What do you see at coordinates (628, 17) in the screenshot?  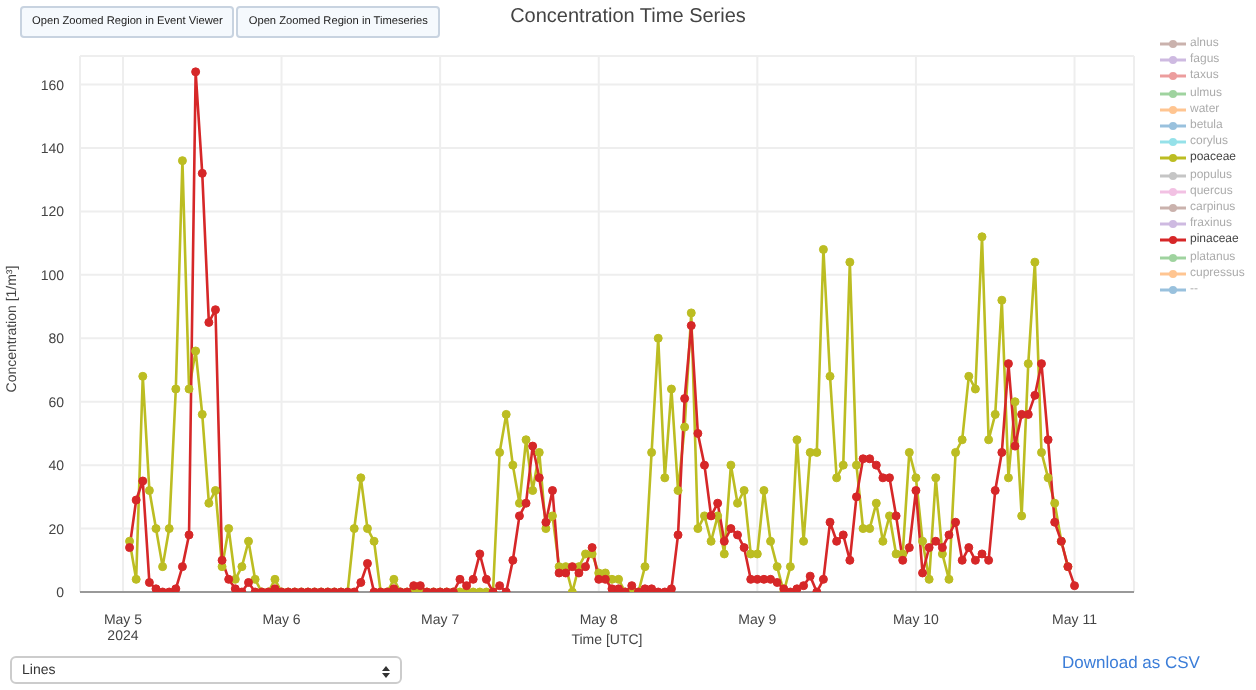 I see `chart-title: Concentration Time Series` at bounding box center [628, 17].